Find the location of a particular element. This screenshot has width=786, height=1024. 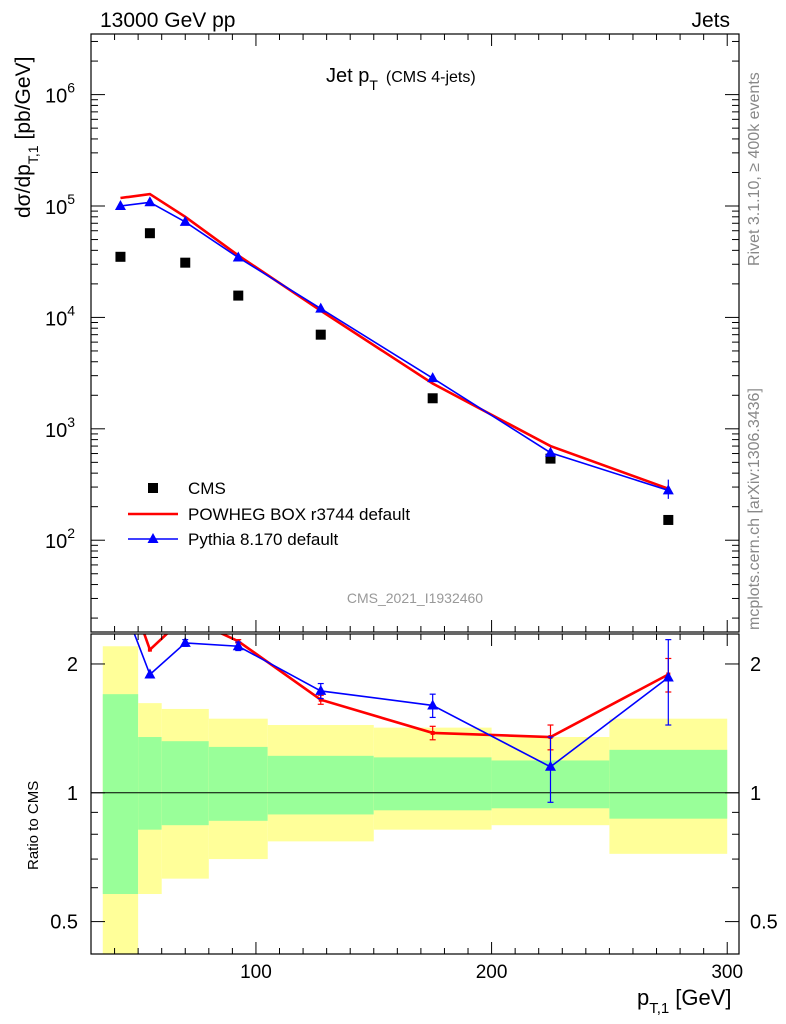

ratio-axis-label: Ratio to CMS is located at coordinates (33, 825).